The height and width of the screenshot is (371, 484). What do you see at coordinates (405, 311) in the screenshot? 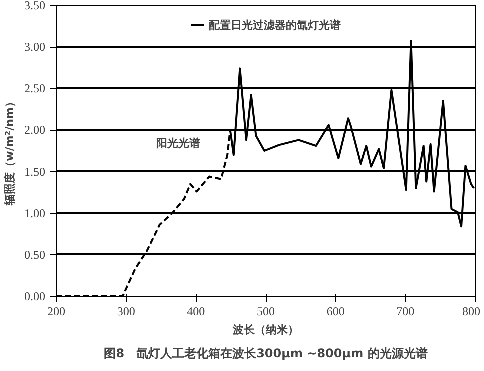
I see `x-tick-label: 700` at bounding box center [405, 311].